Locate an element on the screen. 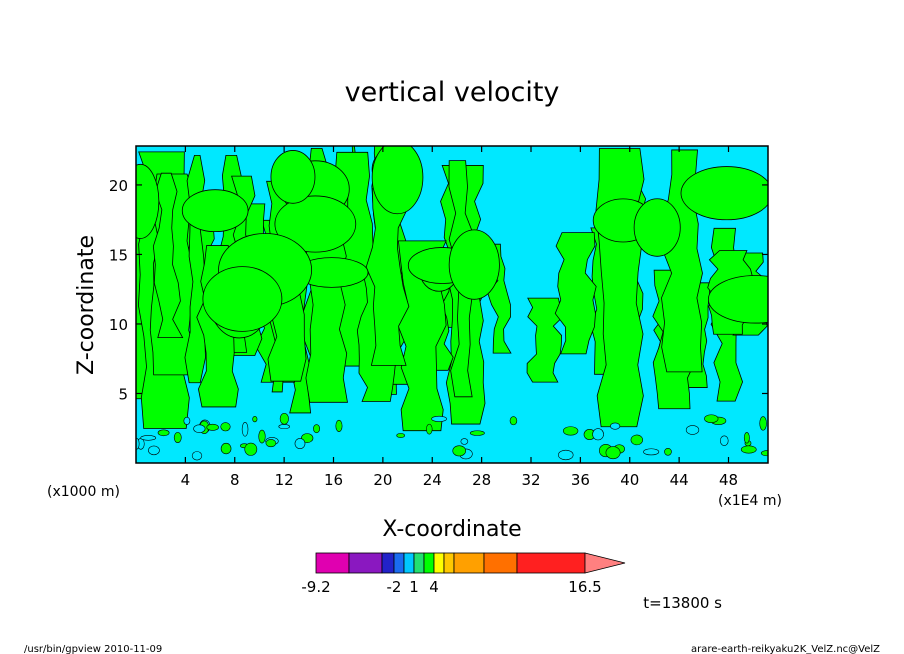 The image size is (904, 654). colorbar is located at coordinates (470, 563).